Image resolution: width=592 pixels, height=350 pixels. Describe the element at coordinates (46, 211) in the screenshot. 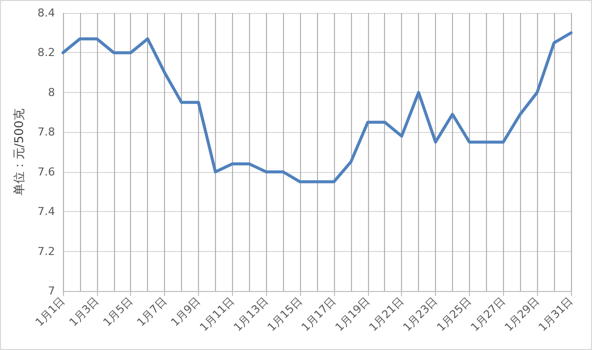

I see `y-tick-label: 7.4` at that location.